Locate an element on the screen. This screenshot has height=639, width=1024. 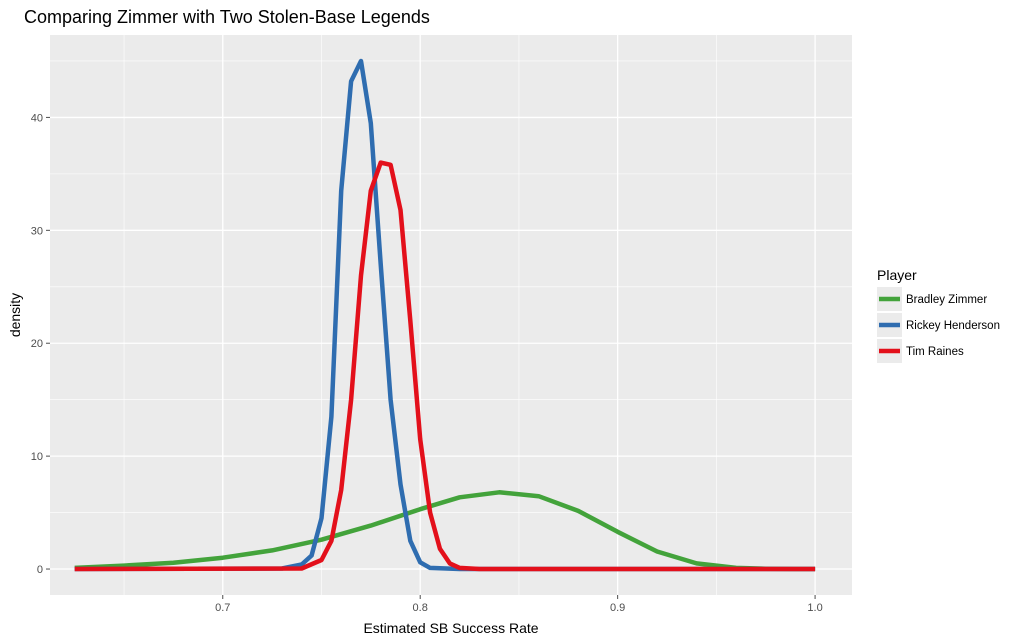
y-axis: 0 10 20 30 40 is located at coordinates (40, 344).